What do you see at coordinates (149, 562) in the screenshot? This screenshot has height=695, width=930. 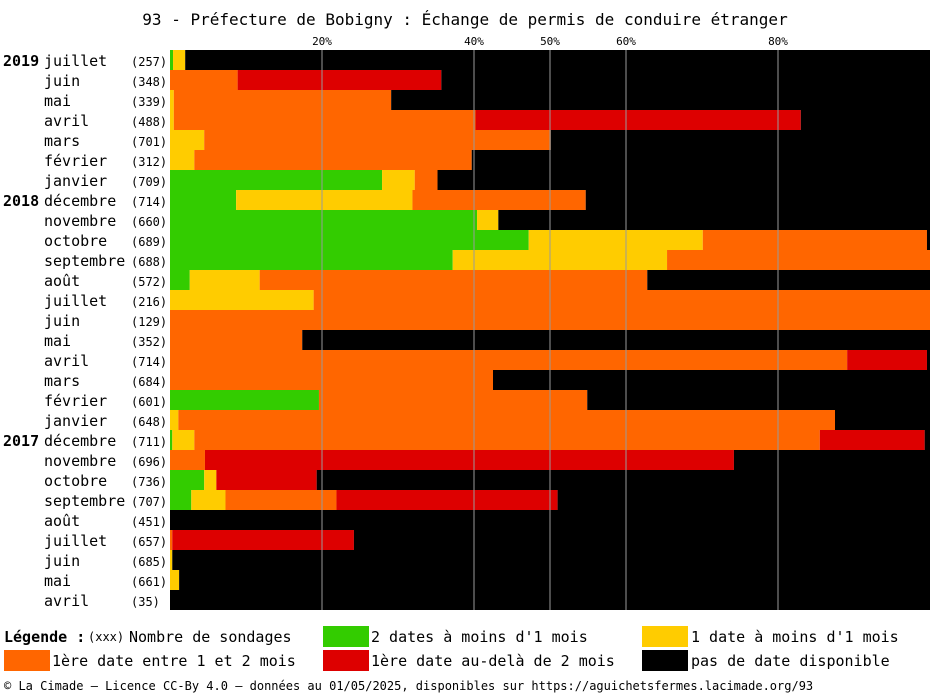 I see `count-label: (685)` at bounding box center [149, 562].